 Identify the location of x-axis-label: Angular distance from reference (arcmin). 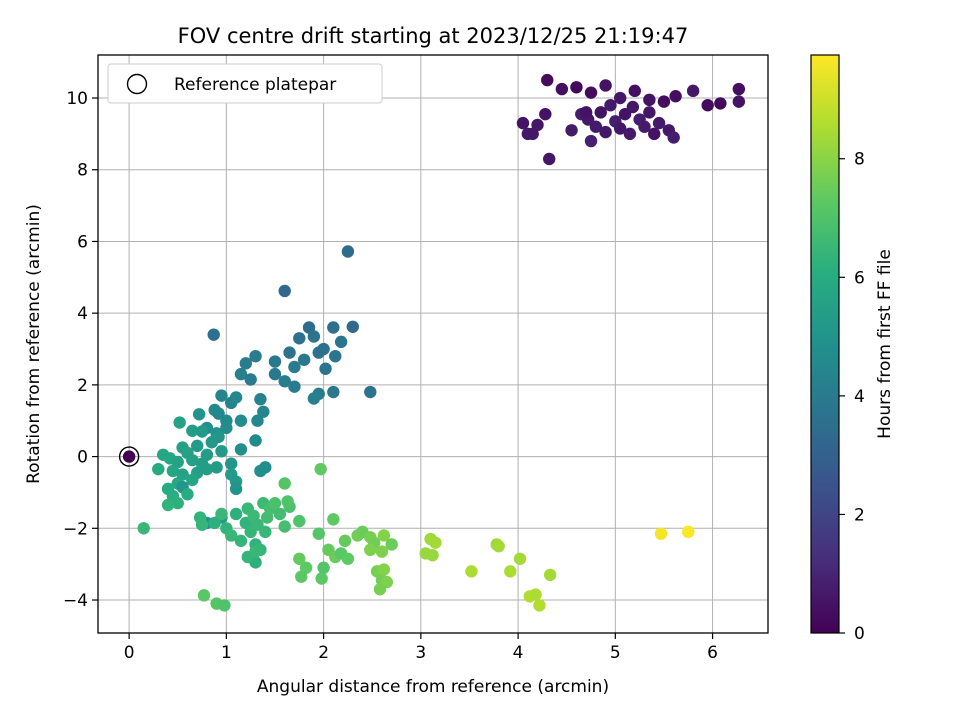
(433, 687).